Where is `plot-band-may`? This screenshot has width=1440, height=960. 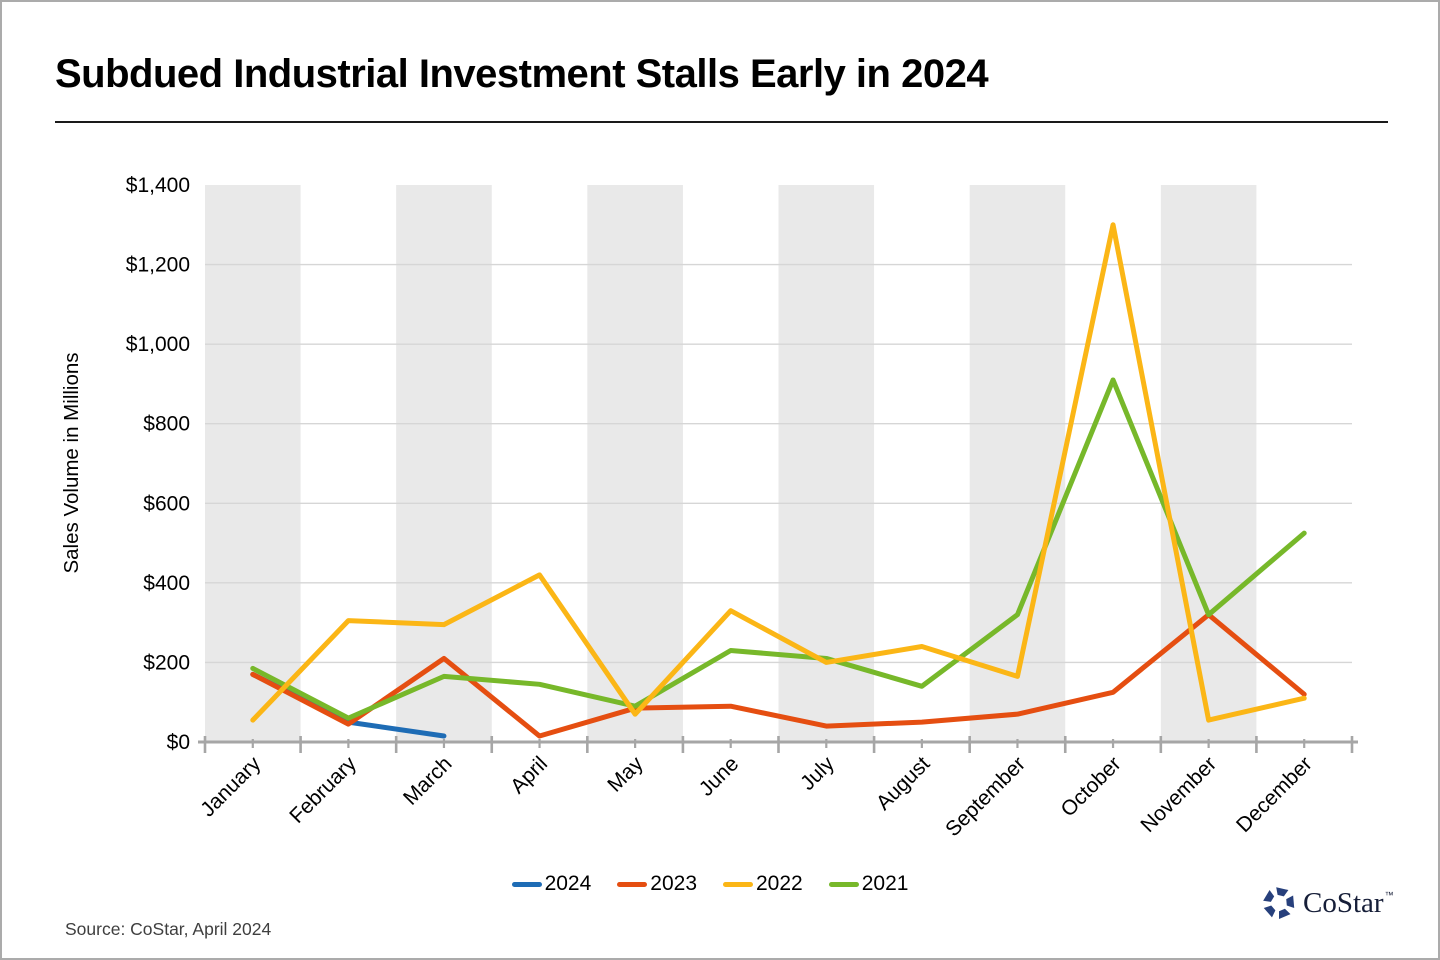
plot-band-may is located at coordinates (635, 463).